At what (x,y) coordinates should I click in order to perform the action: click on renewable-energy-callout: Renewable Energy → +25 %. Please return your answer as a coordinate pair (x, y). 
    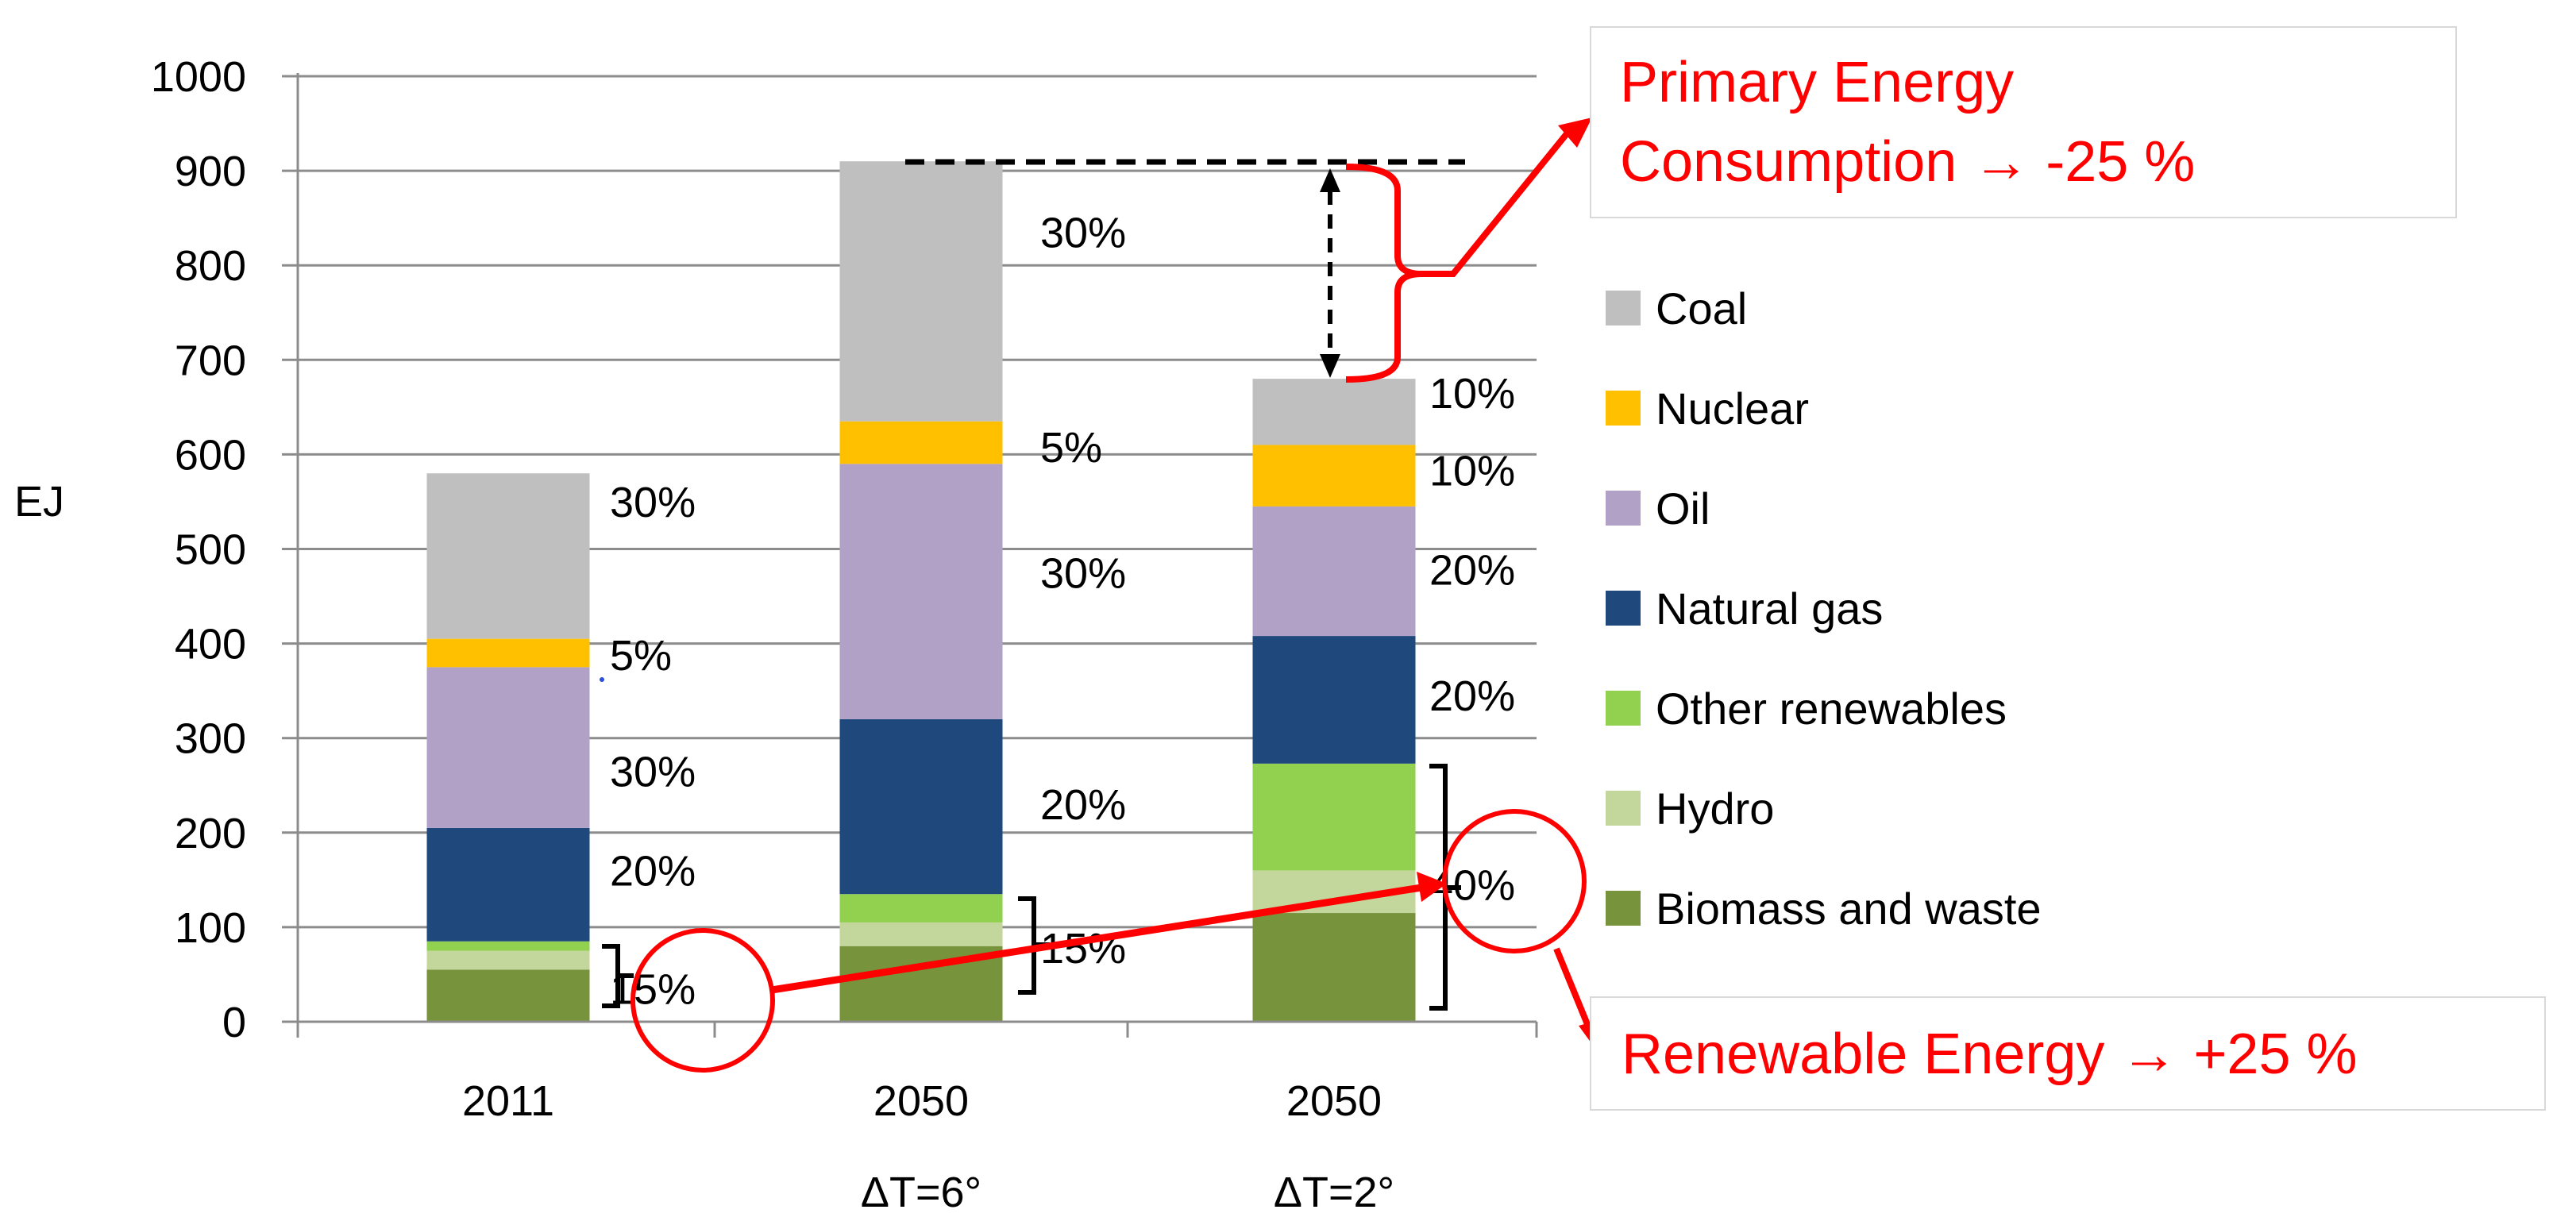
    Looking at the image, I should click on (2068, 1053).